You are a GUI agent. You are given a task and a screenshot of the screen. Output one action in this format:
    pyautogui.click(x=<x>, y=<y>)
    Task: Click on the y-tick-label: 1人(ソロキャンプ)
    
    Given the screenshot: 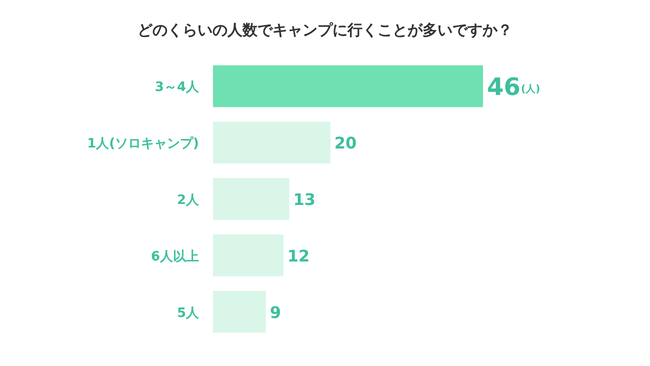 What is the action you would take?
    pyautogui.click(x=143, y=144)
    